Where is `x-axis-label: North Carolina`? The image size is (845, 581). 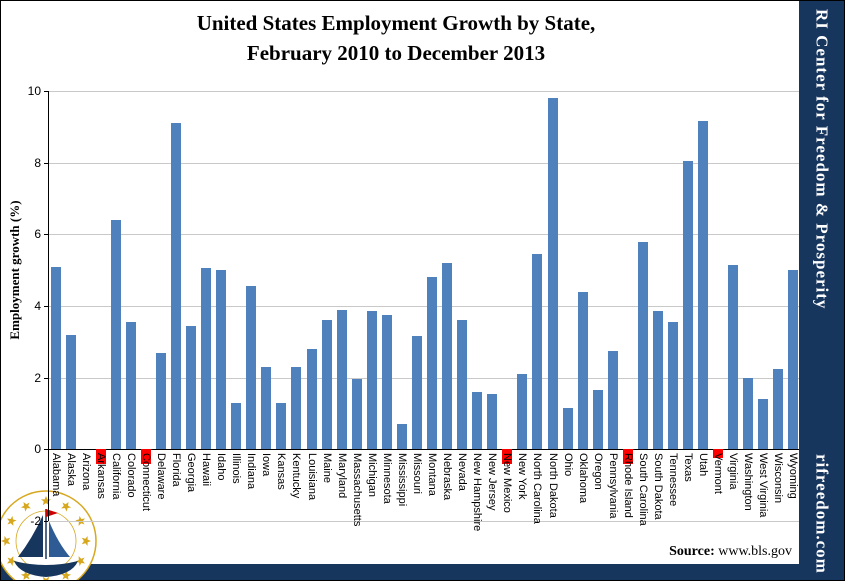 x-axis-label: North Carolina is located at coordinates (537, 489).